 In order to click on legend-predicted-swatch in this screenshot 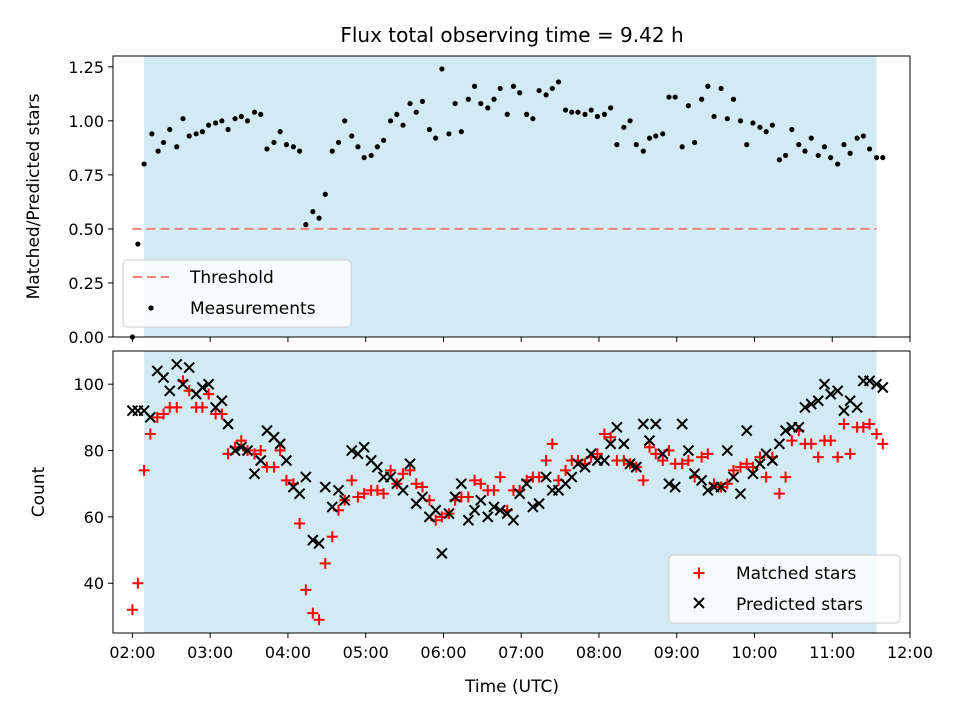, I will do `click(699, 603)`.